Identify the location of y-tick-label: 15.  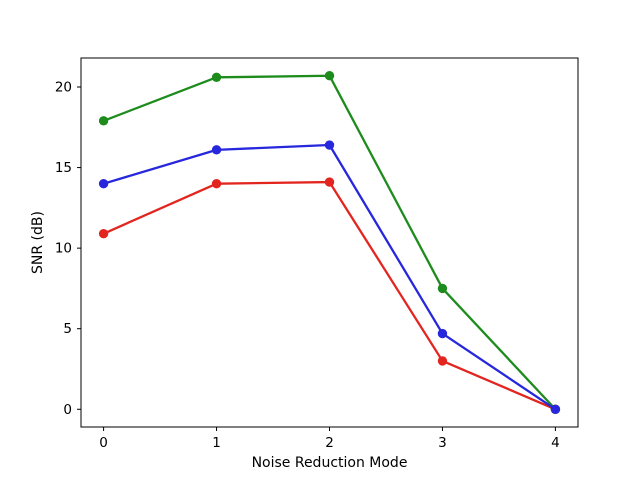
(63, 168).